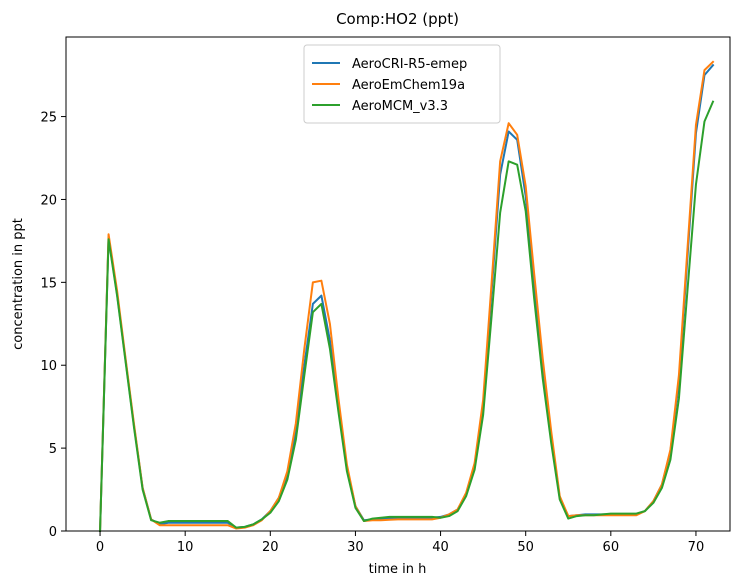 The width and height of the screenshot is (732, 581). Describe the element at coordinates (525, 547) in the screenshot. I see `x-tick-label-5: 50` at that location.